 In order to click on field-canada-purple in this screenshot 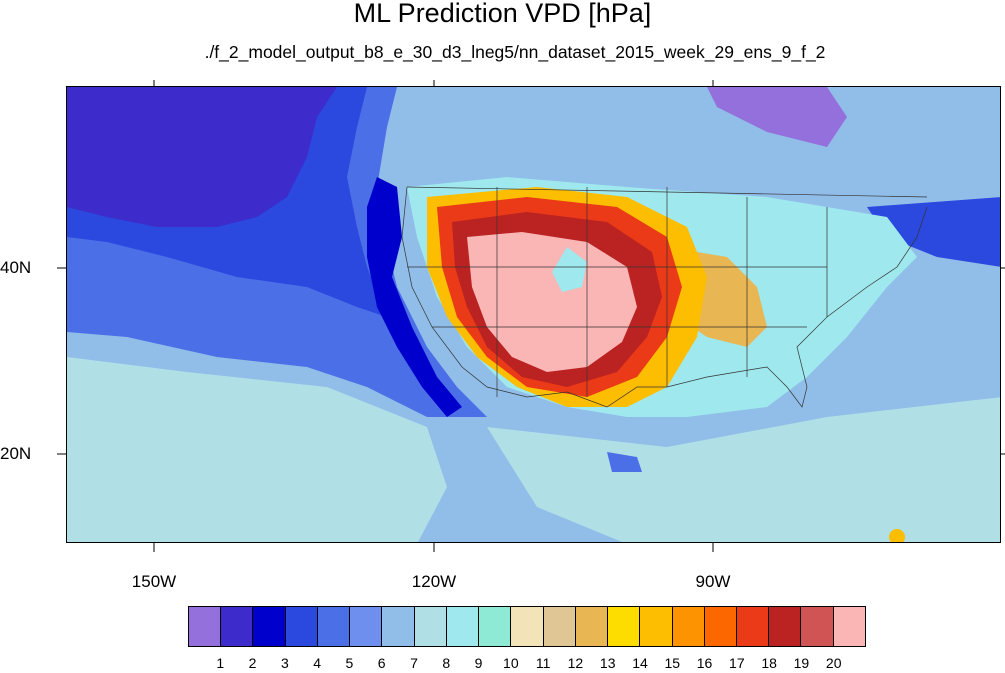, I will do `click(777, 117)`.